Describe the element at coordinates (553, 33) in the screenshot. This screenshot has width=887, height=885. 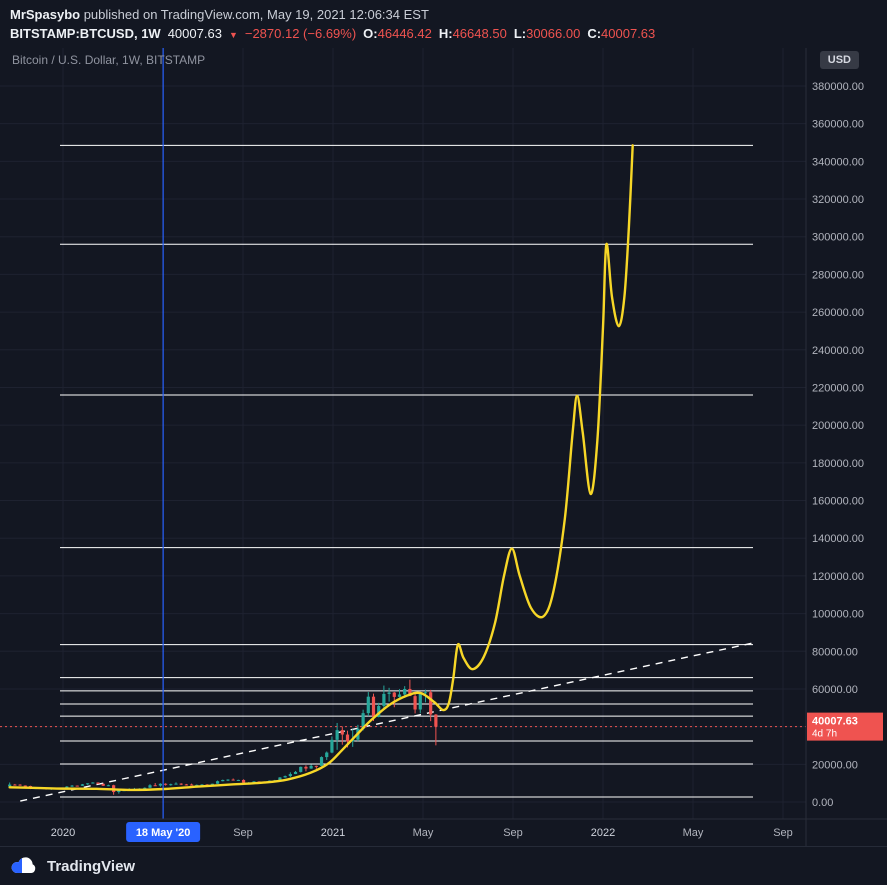
I see `low-value: 30066.00` at that location.